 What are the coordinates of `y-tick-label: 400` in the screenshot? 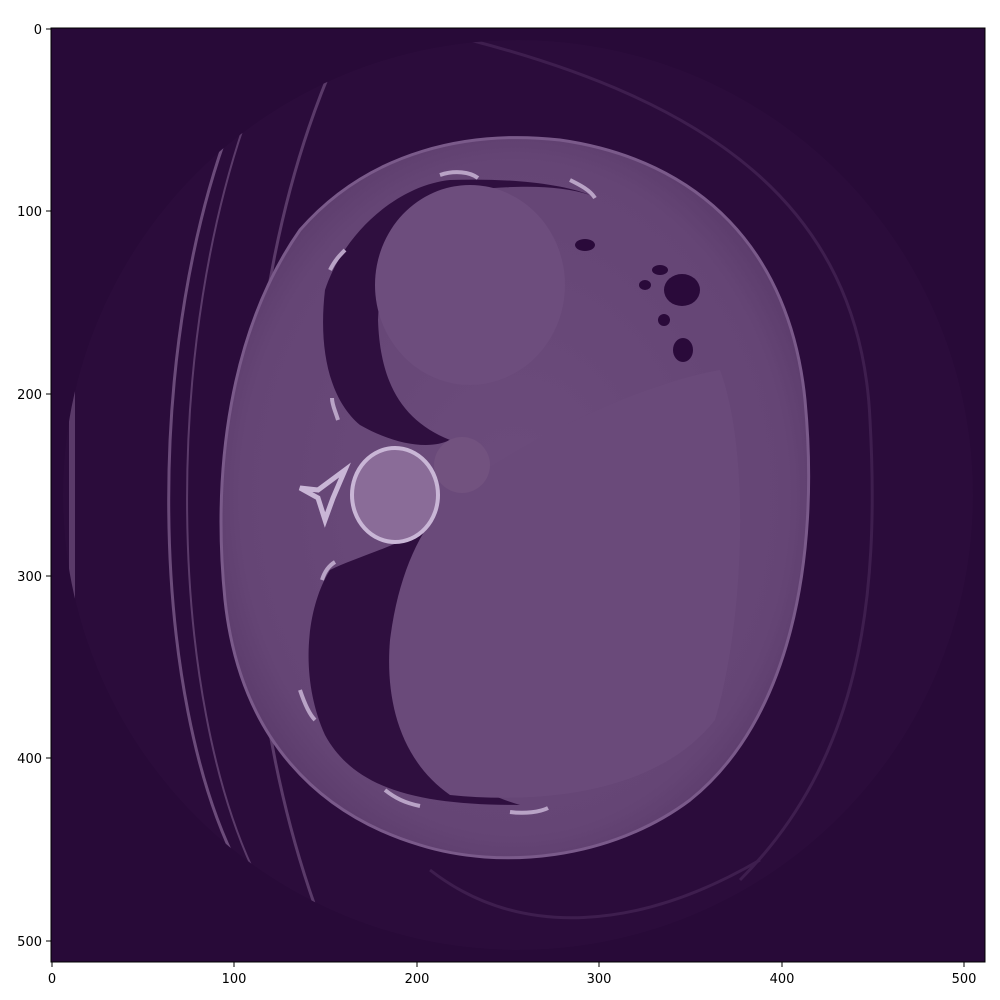 It's located at (29, 759).